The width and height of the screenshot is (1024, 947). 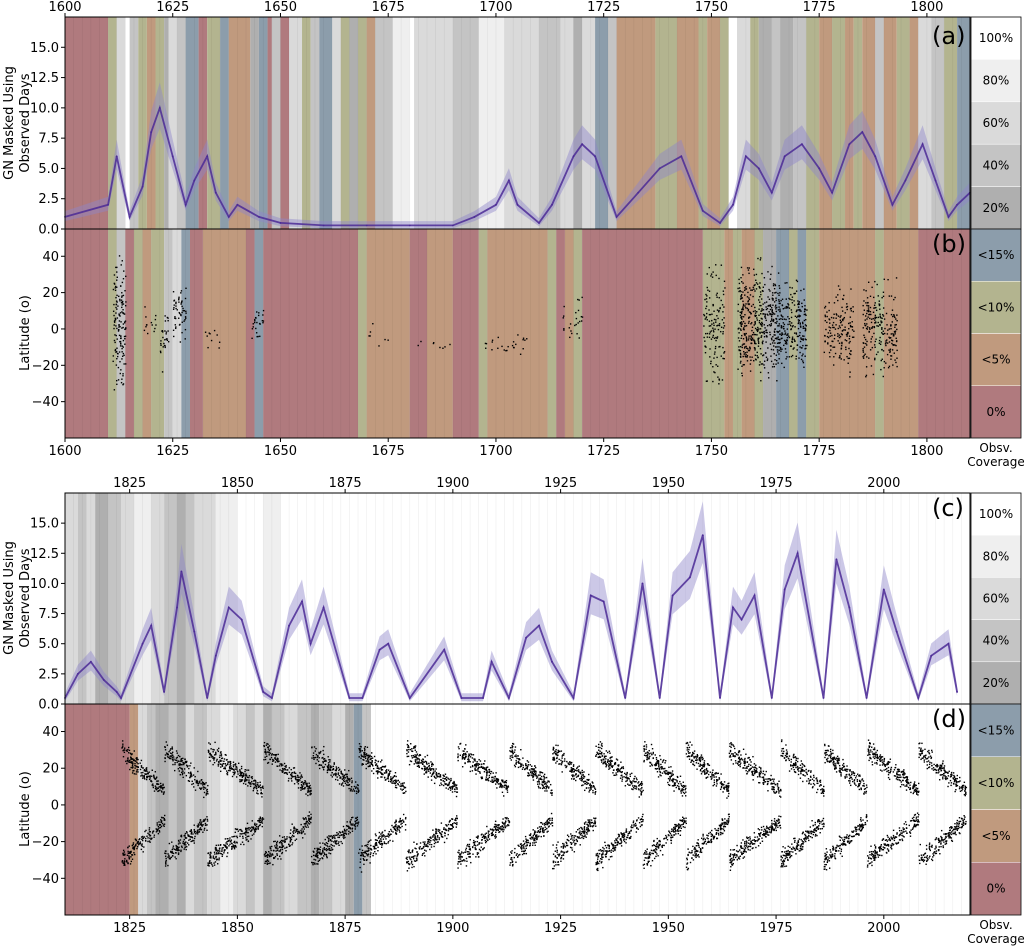 What do you see at coordinates (9, 598) in the screenshot?
I see `panel-c-ylabel-line1: GN Masked Using` at bounding box center [9, 598].